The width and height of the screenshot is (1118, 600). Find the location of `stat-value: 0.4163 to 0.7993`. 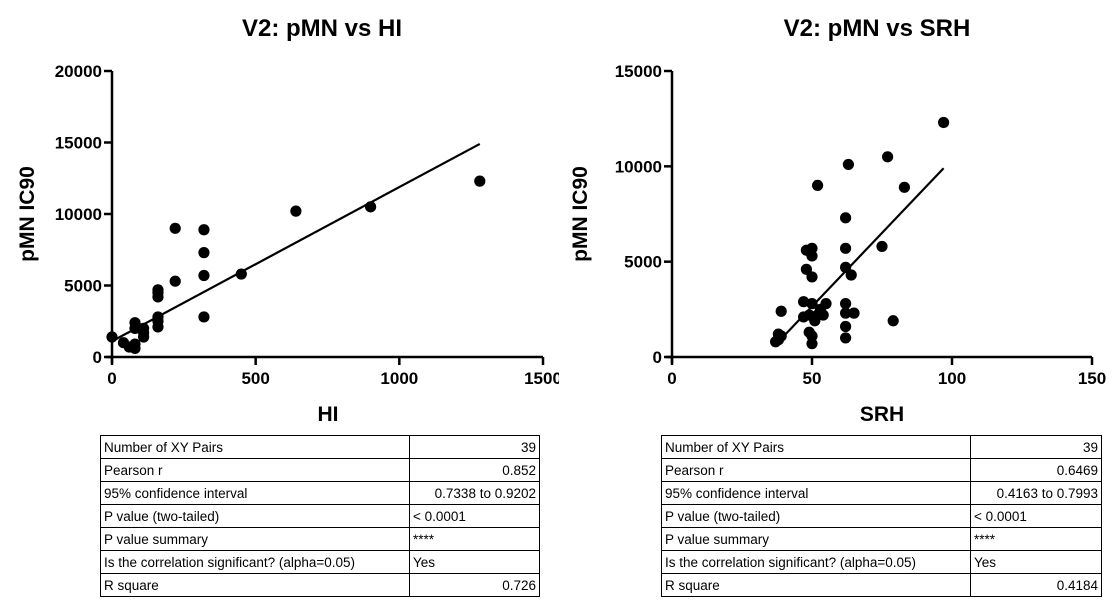

stat-value: 0.4163 to 0.7993 is located at coordinates (1036, 493).